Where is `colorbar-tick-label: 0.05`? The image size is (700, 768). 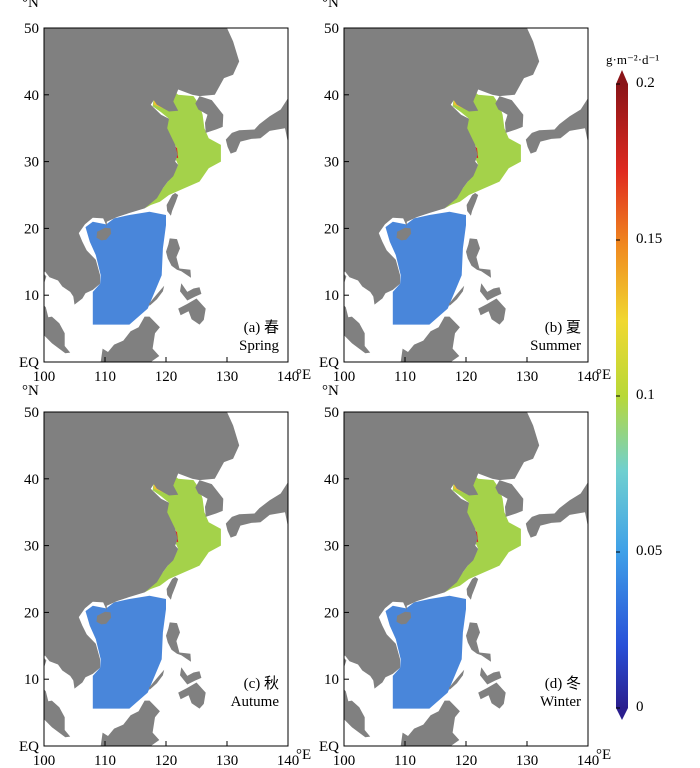 colorbar-tick-label: 0.05 is located at coordinates (649, 551).